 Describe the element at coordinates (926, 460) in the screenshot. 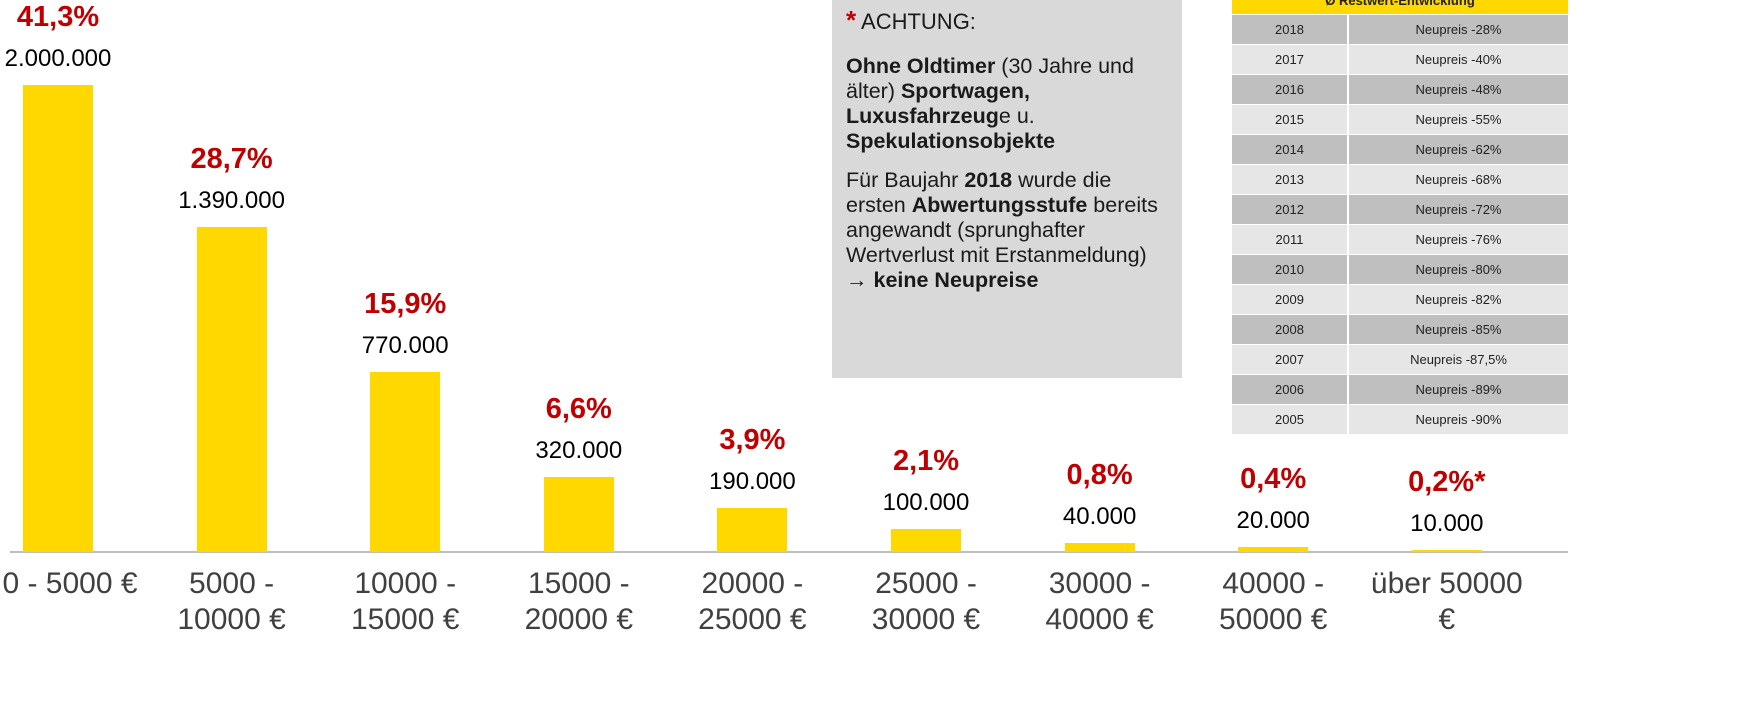

I see `share-label: 2,1%` at that location.